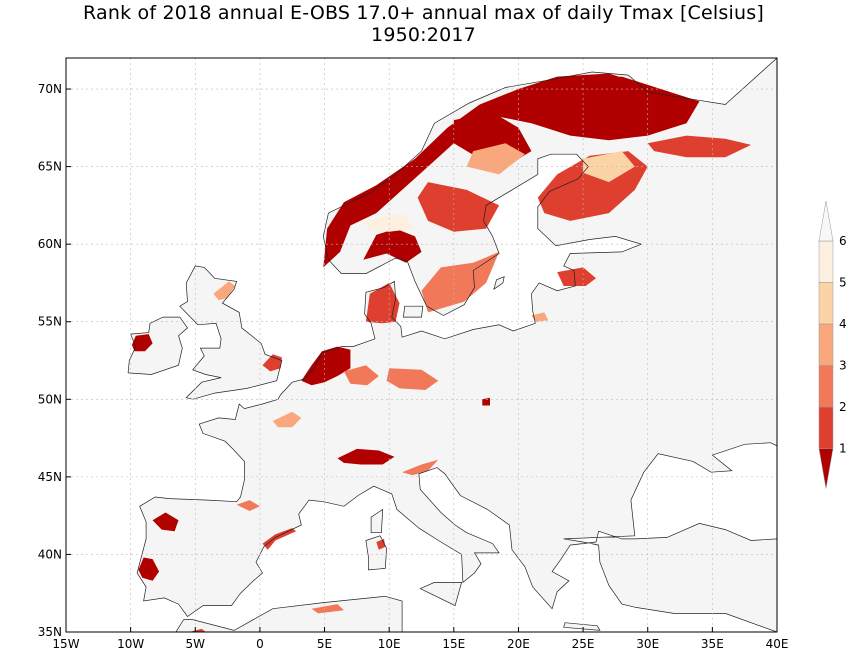 The height and width of the screenshot is (654, 847). I want to click on rank-region-finland-north-light, so click(609, 167).